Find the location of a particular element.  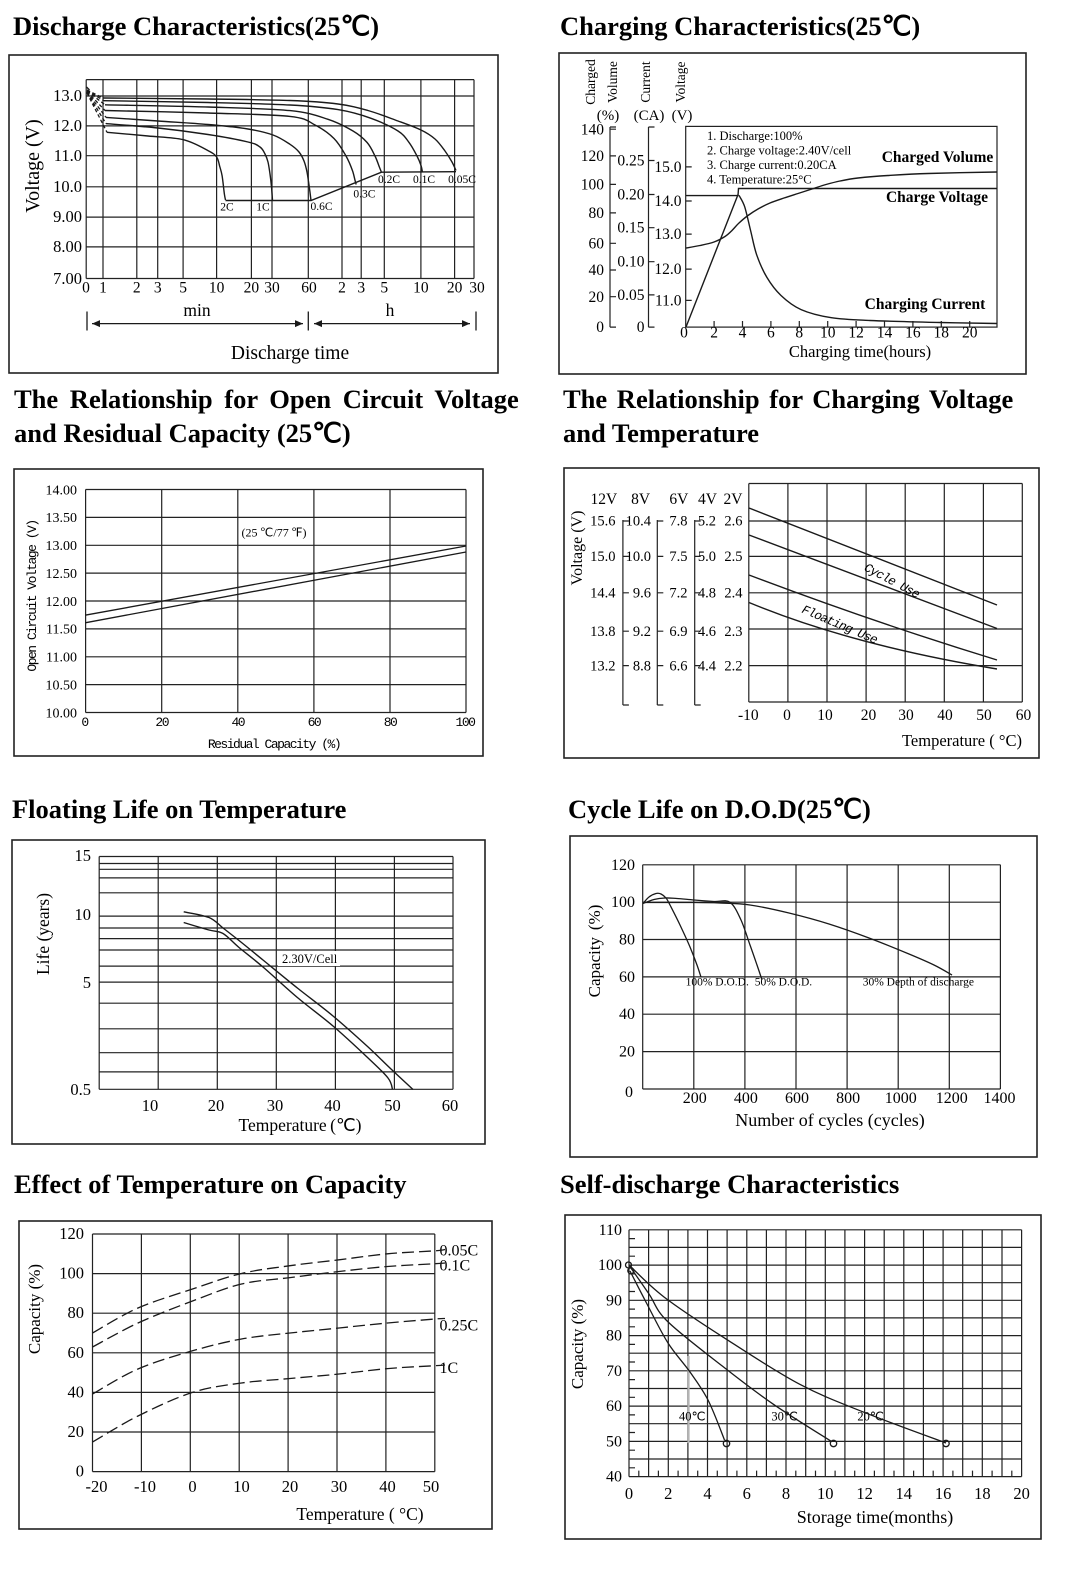

svg-text: min is located at coordinates (196, 310).